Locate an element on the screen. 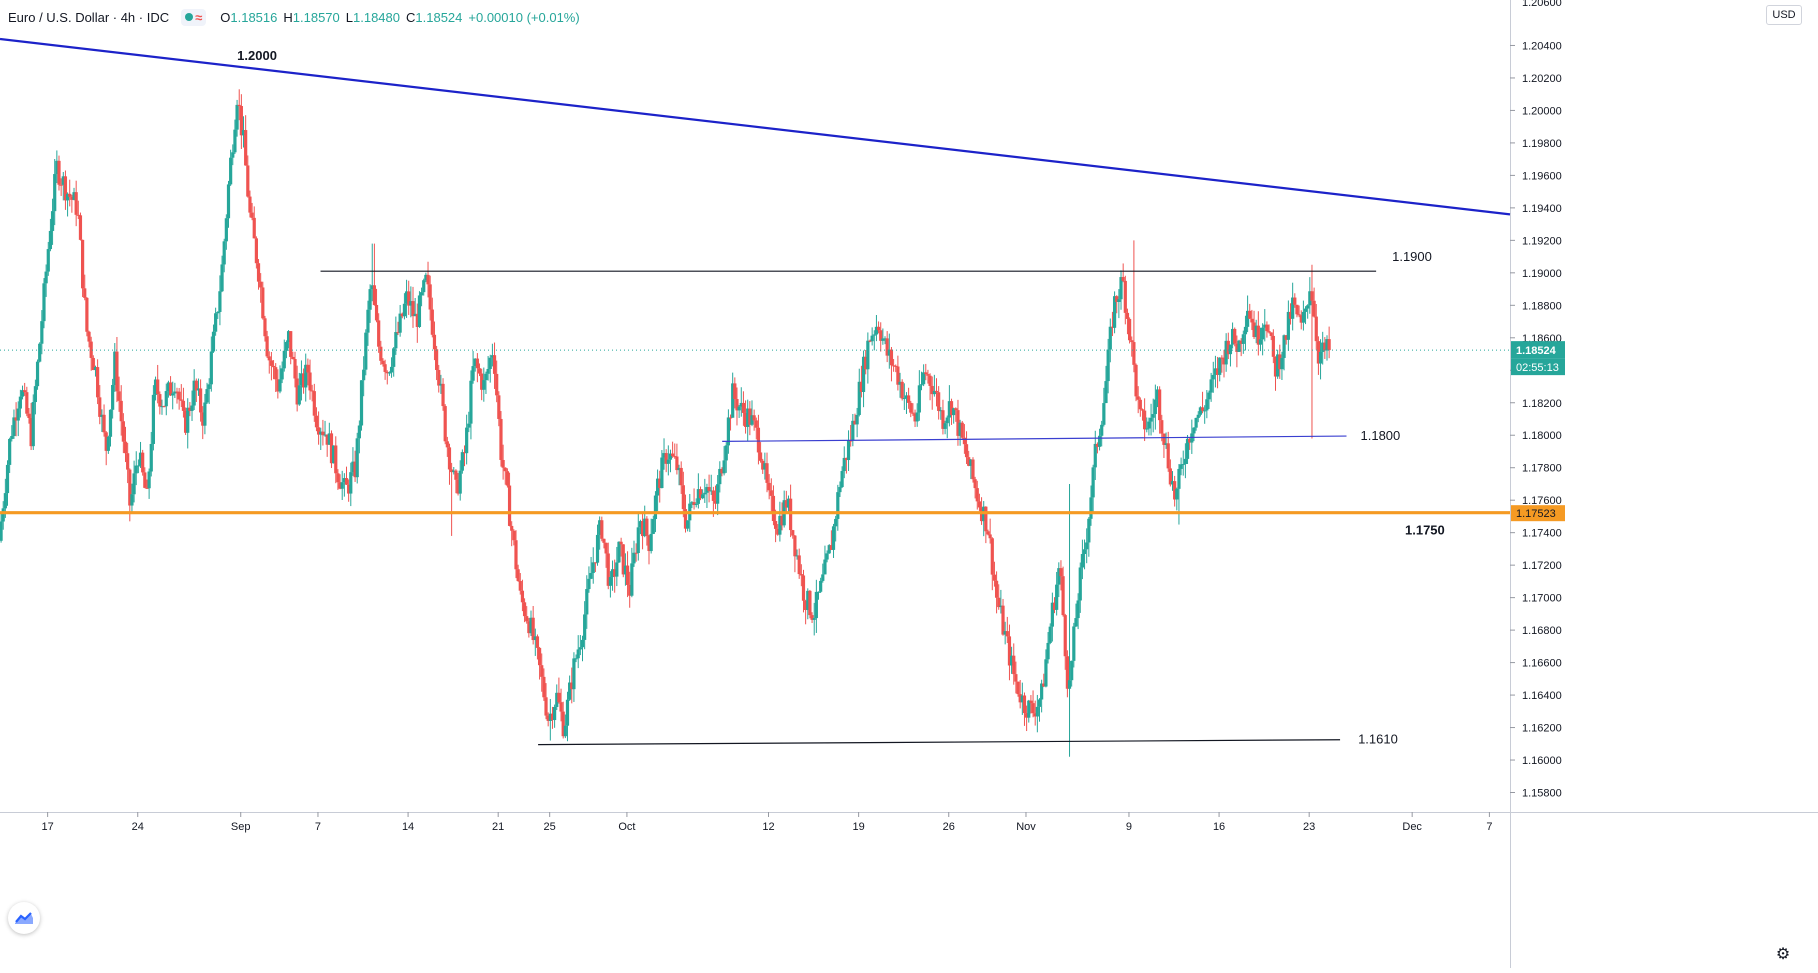  tradingview-logo-icon is located at coordinates (24, 918).